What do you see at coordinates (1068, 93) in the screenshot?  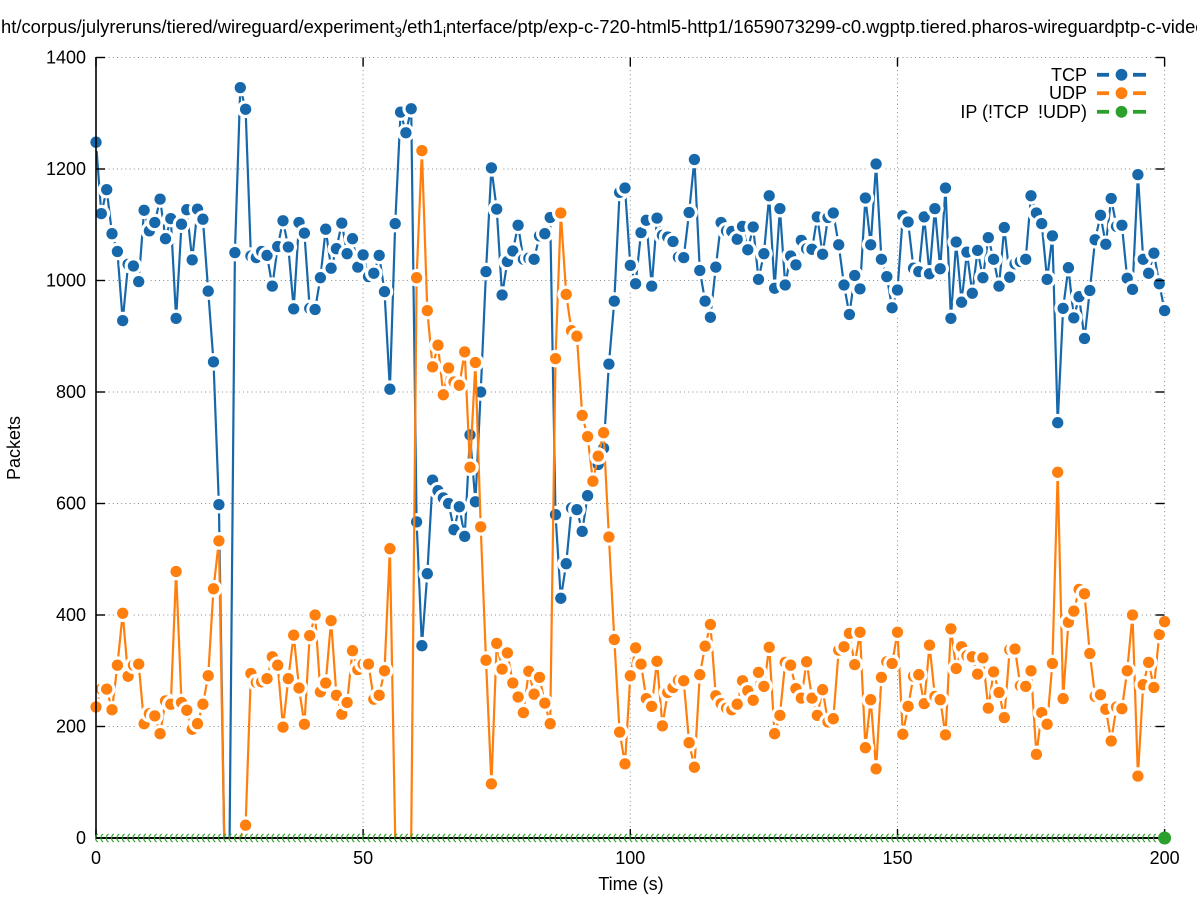 I see `svg-text: UDP` at bounding box center [1068, 93].